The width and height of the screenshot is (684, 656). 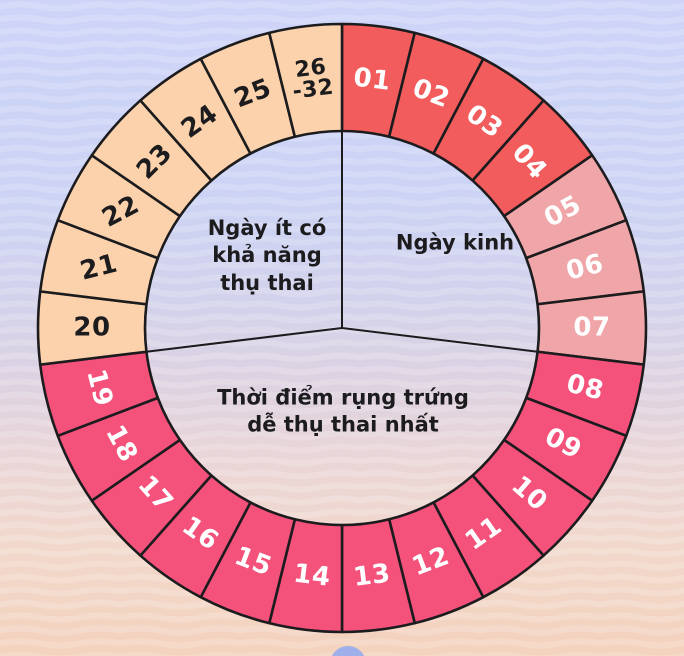 What do you see at coordinates (92, 327) in the screenshot?
I see `day-number-20: 20` at bounding box center [92, 327].